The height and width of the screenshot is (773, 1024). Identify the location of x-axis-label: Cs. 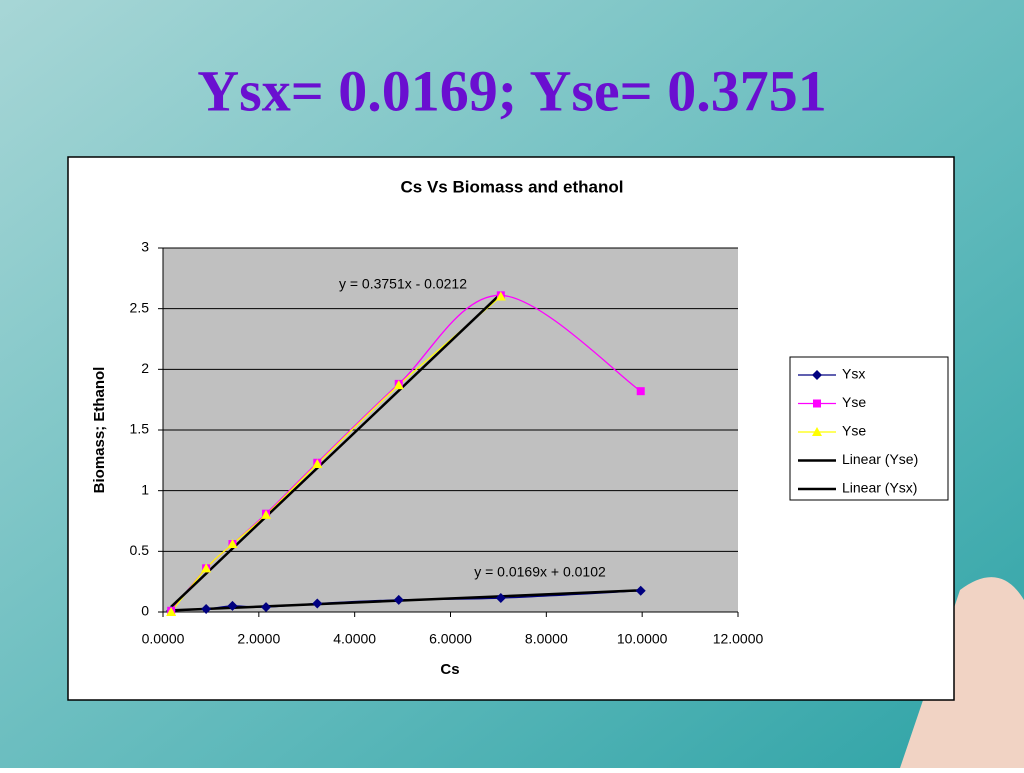
(449, 669).